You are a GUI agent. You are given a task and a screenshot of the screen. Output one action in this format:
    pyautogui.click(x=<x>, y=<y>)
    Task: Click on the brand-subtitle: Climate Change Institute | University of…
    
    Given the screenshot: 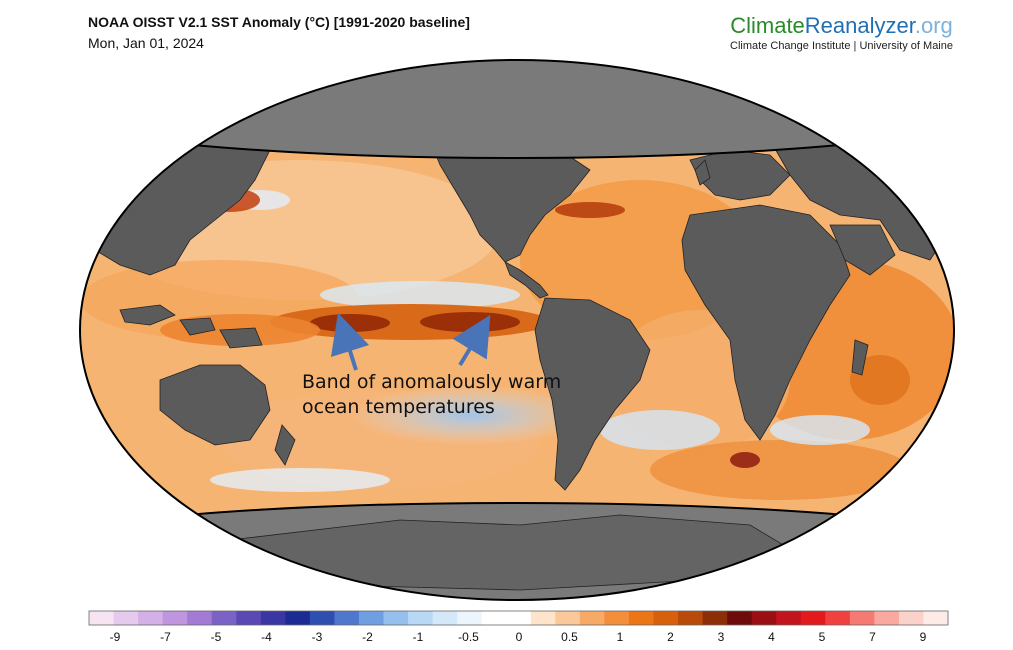 What is the action you would take?
    pyautogui.click(x=841, y=46)
    